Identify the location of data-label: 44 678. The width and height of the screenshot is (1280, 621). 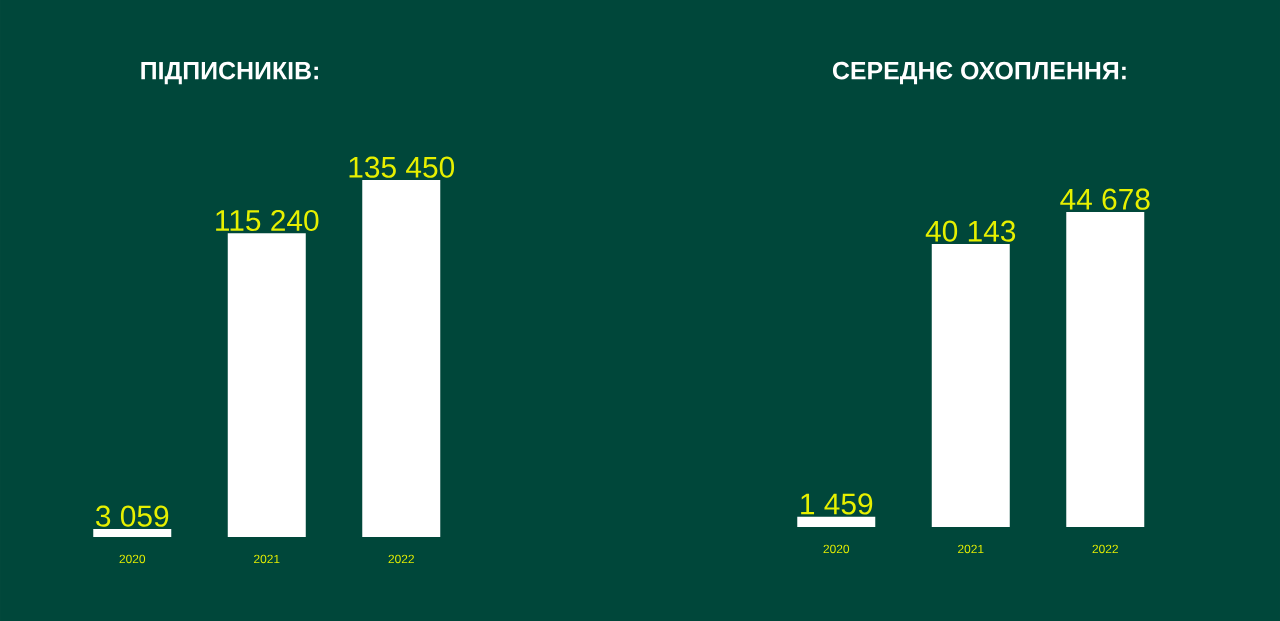
(1105, 199).